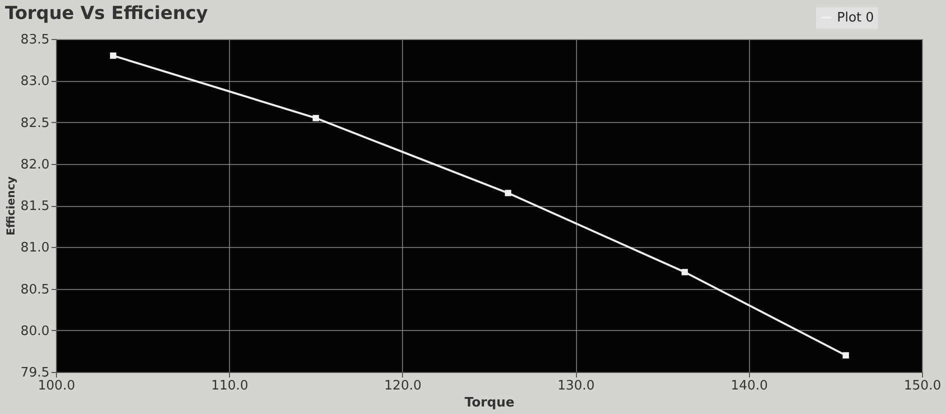 The image size is (946, 414). What do you see at coordinates (57, 386) in the screenshot?
I see `x-tick-label: 100.0` at bounding box center [57, 386].